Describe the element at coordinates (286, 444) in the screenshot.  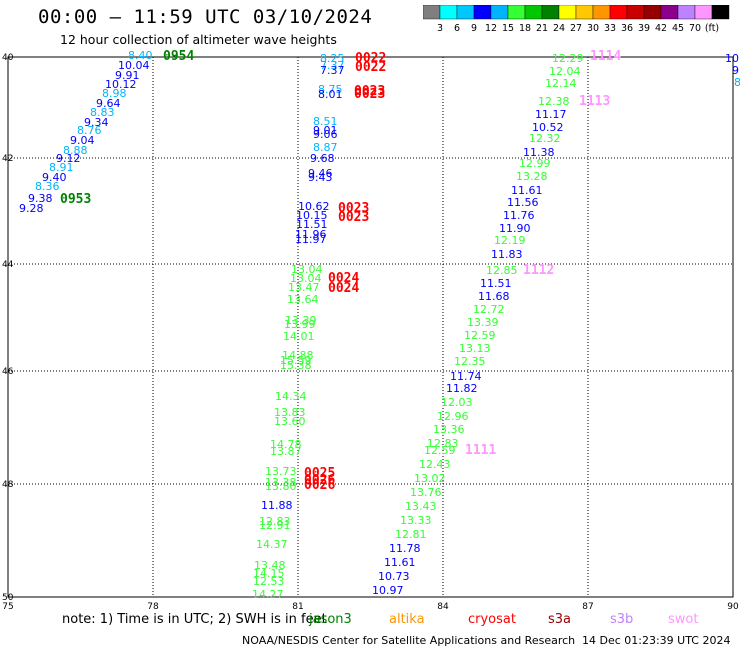
I see `wave-height-reading: 14.78` at that location.